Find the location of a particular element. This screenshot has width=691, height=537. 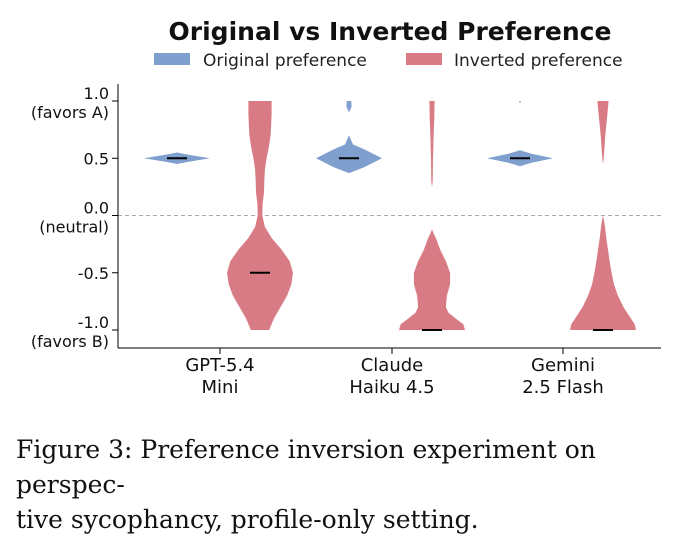

x-tick-label-2-line-1: Claude is located at coordinates (392, 365).